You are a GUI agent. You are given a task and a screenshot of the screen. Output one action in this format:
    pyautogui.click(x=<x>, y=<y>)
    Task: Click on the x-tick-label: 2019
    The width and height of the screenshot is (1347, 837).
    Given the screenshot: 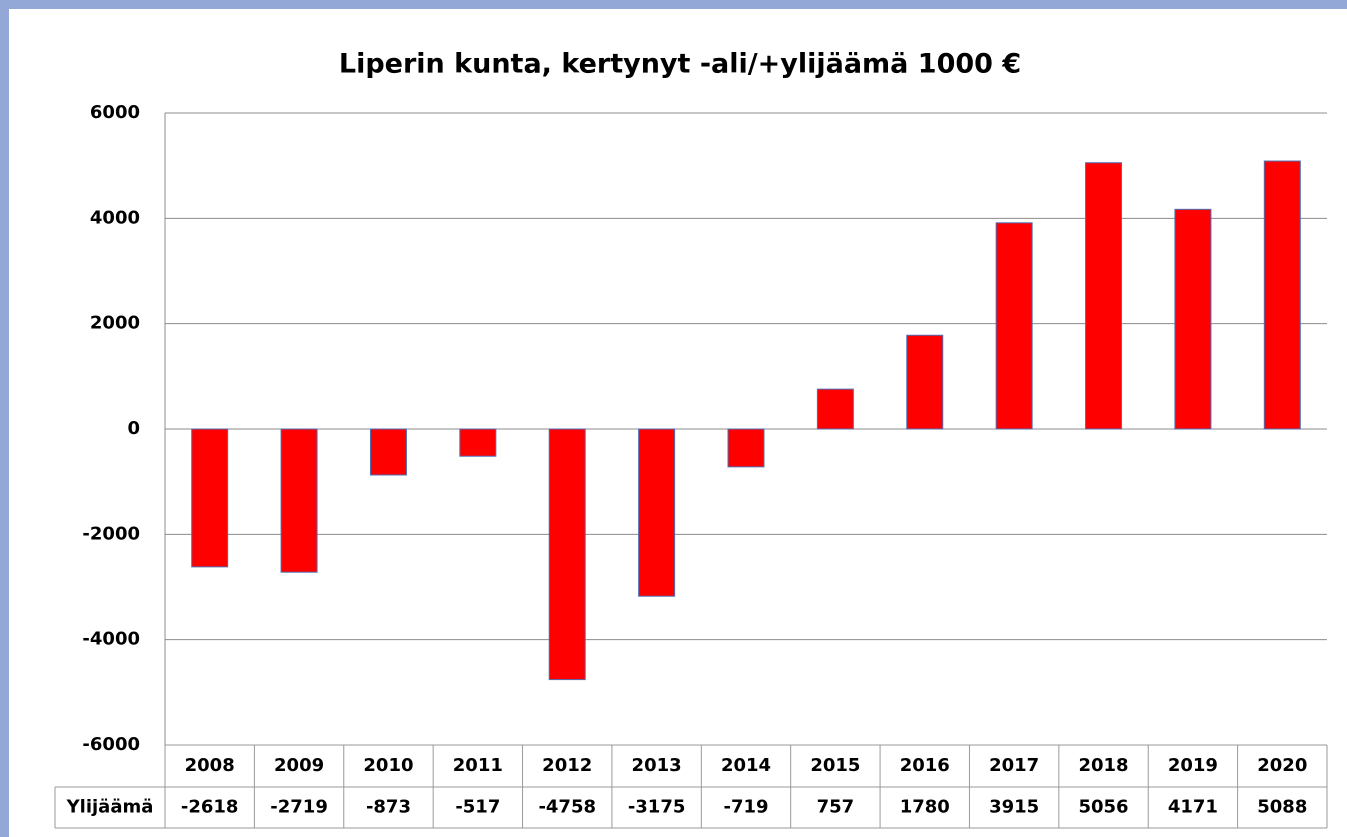 What is the action you would take?
    pyautogui.click(x=1193, y=765)
    